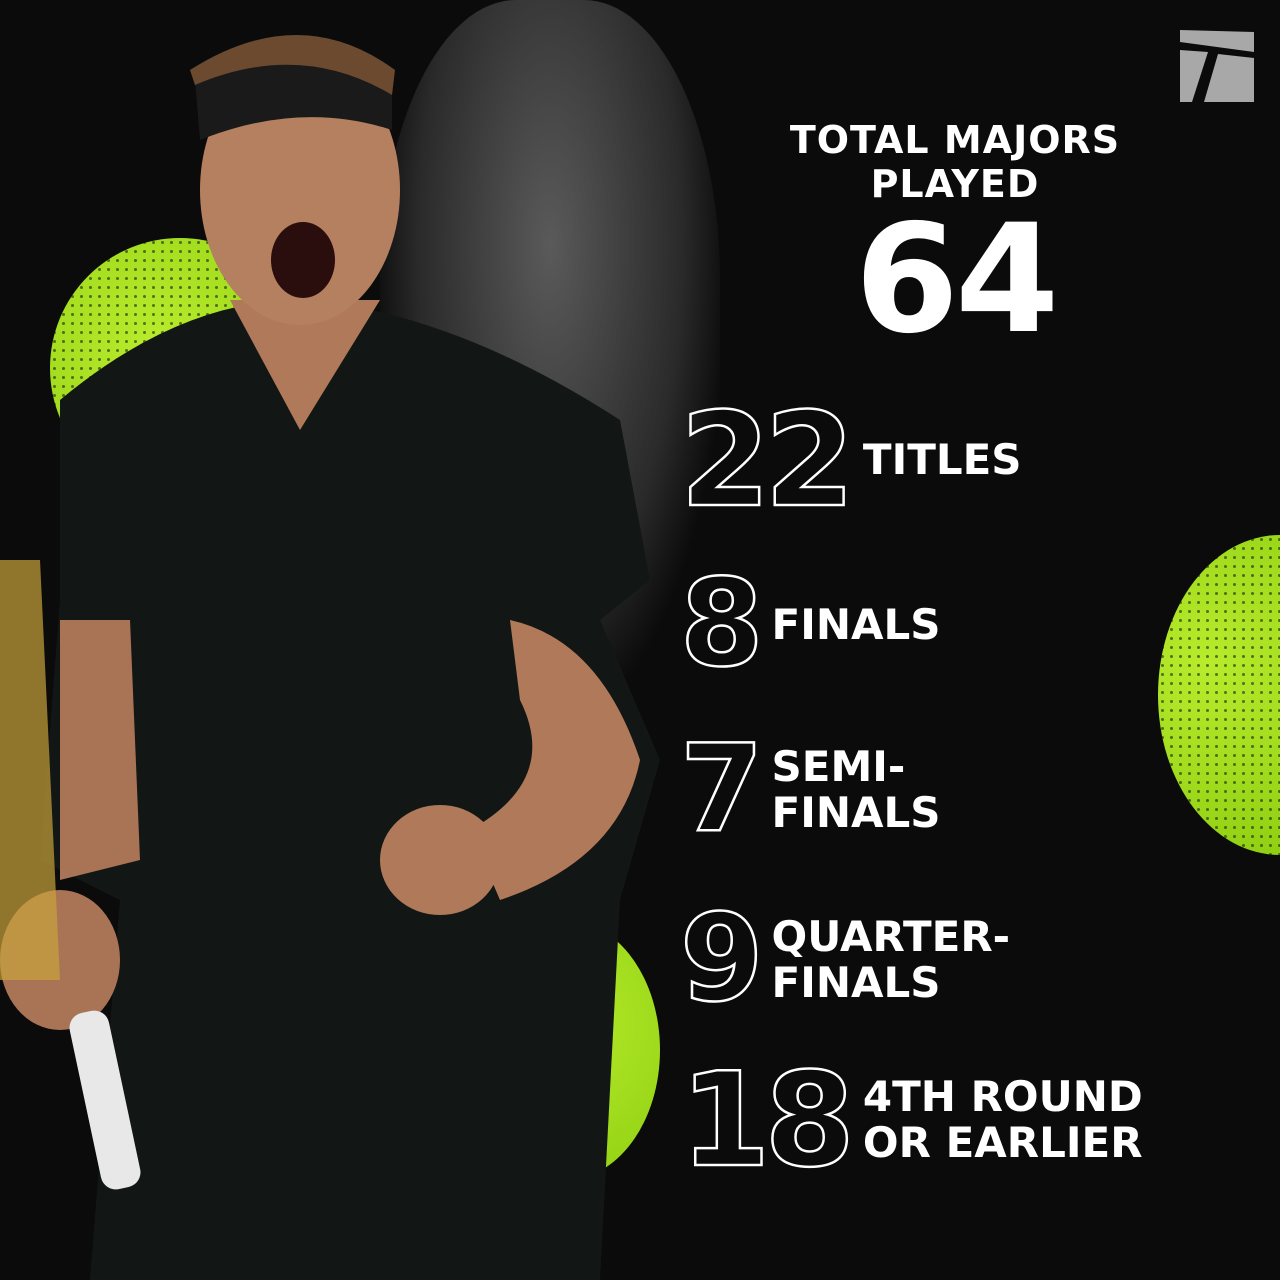 The image size is (1280, 1280). I want to click on total-majors-value: 64, so click(957, 280).